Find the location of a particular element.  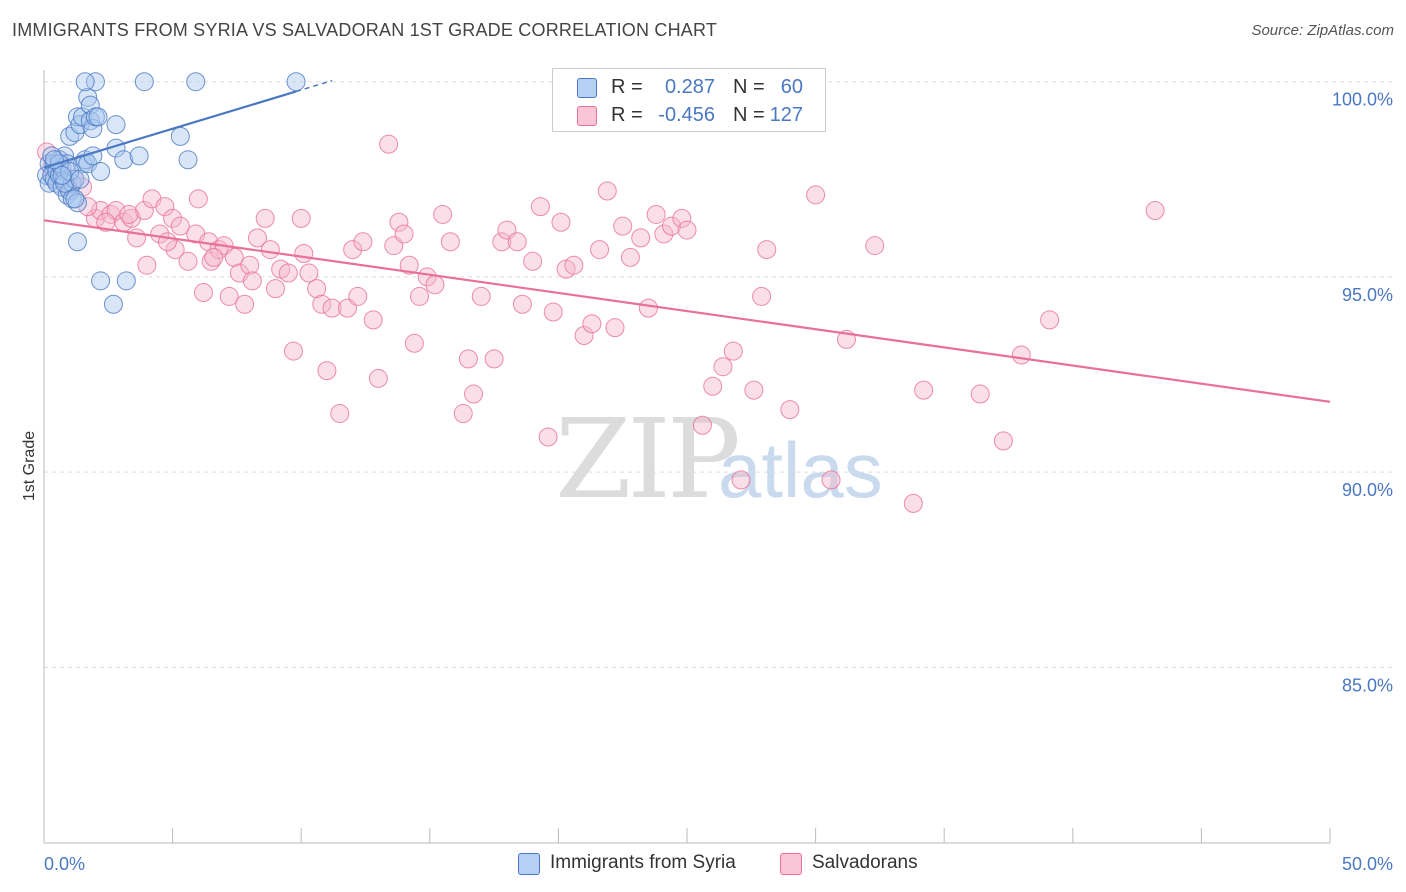

syria-trend-line is located at coordinates (170, 129).